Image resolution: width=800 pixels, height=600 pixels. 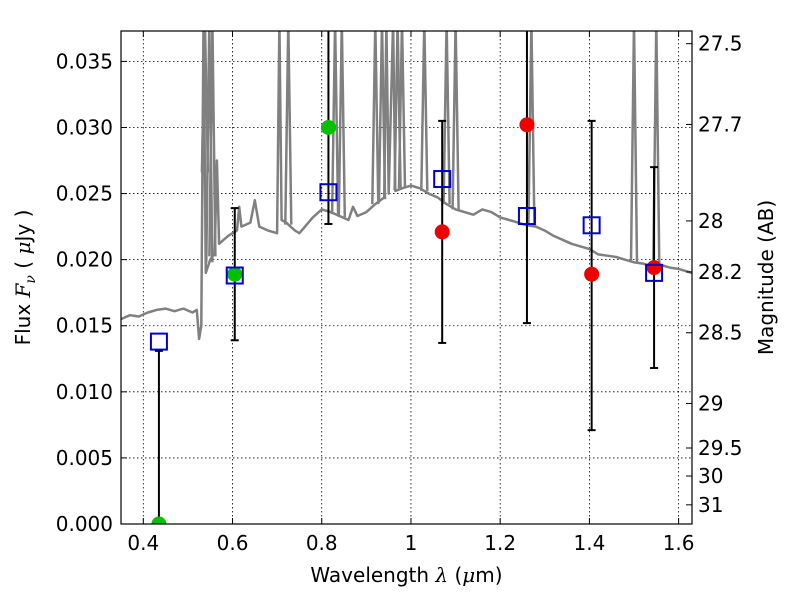 What do you see at coordinates (406, 575) in the screenshot?
I see `x-axis-label: Wavelength λ (μm)` at bounding box center [406, 575].